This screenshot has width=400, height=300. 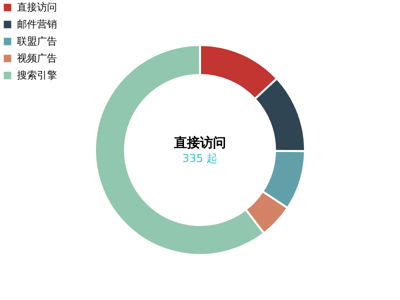 I want to click on legend-label: 联盟广告, so click(x=37, y=42).